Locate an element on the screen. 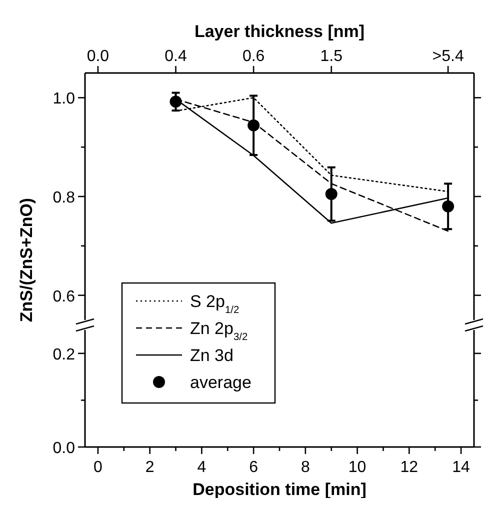 The image size is (493, 506). x-tick-label: 14 is located at coordinates (461, 467).